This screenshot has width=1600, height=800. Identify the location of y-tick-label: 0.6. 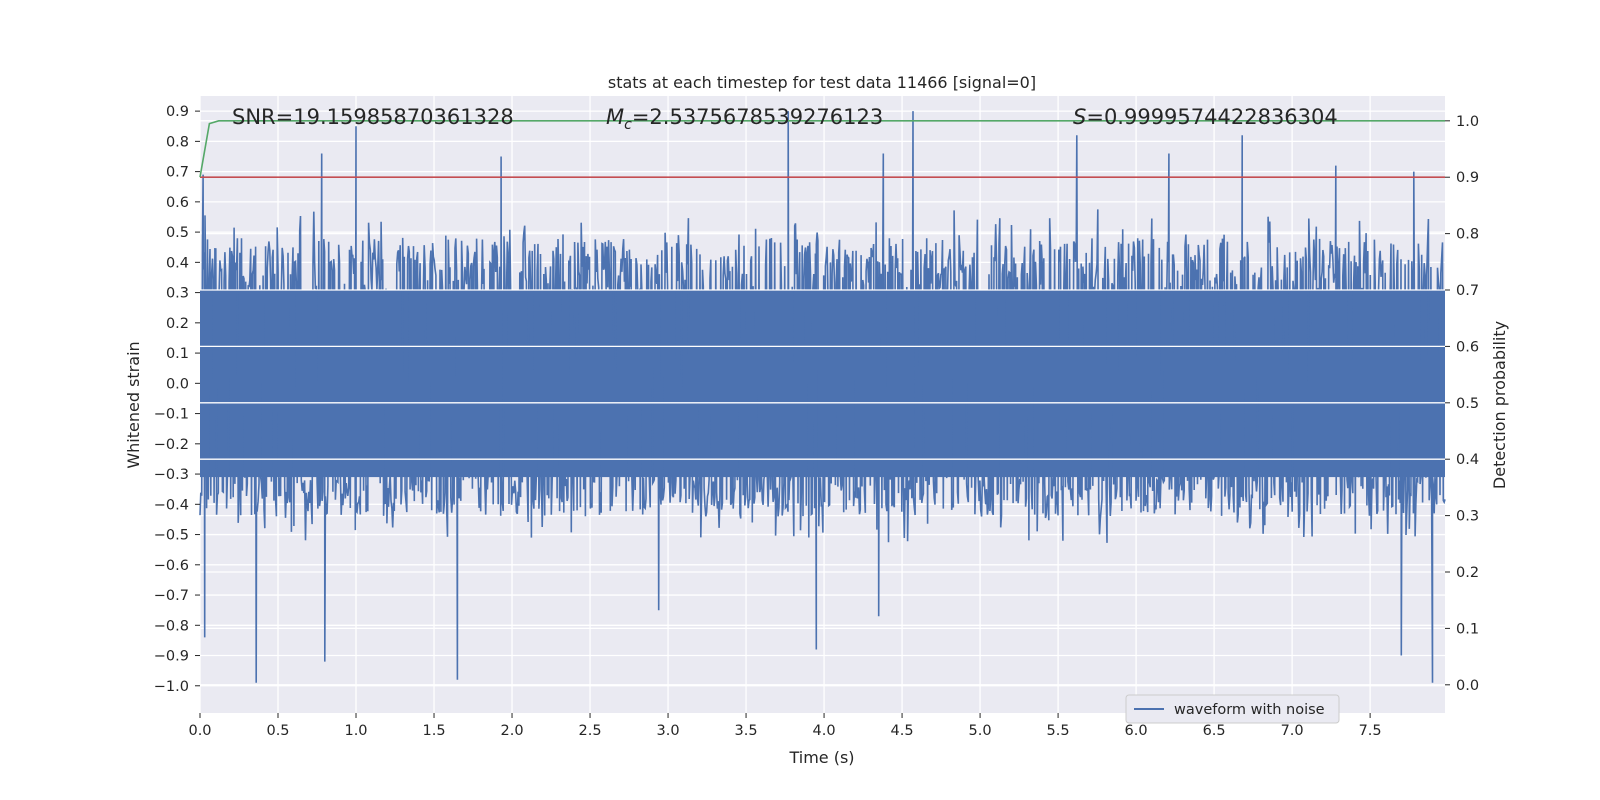
(177, 203).